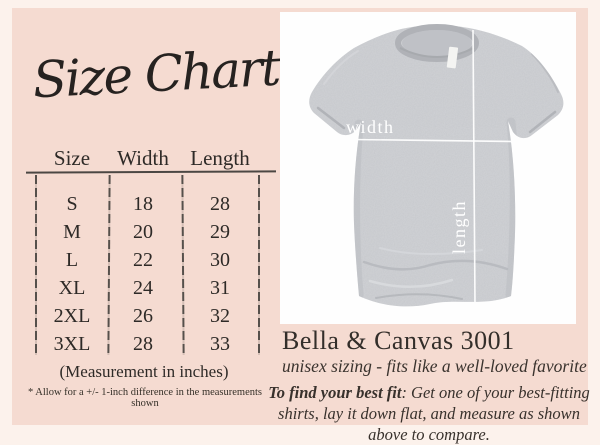 The height and width of the screenshot is (445, 600). I want to click on table-row: S 18 28, so click(149, 204).